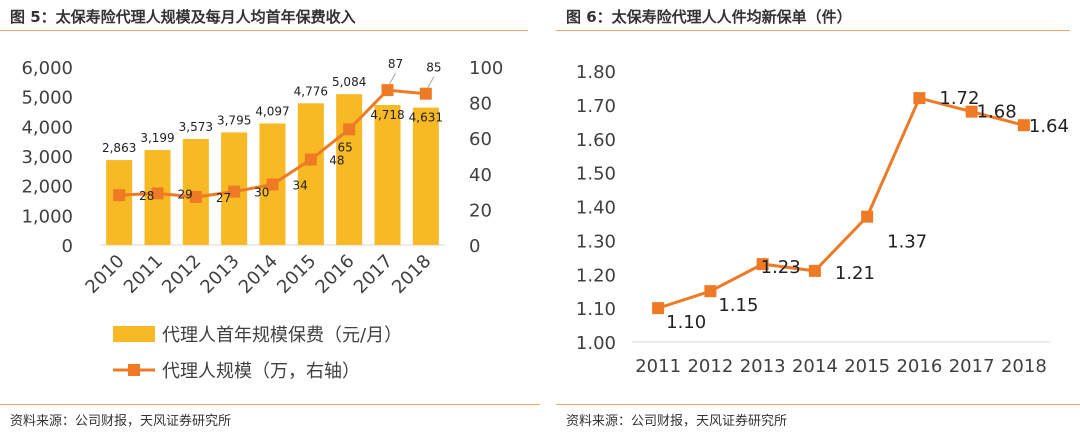  I want to click on bar-value-label: 4,097, so click(272, 111).